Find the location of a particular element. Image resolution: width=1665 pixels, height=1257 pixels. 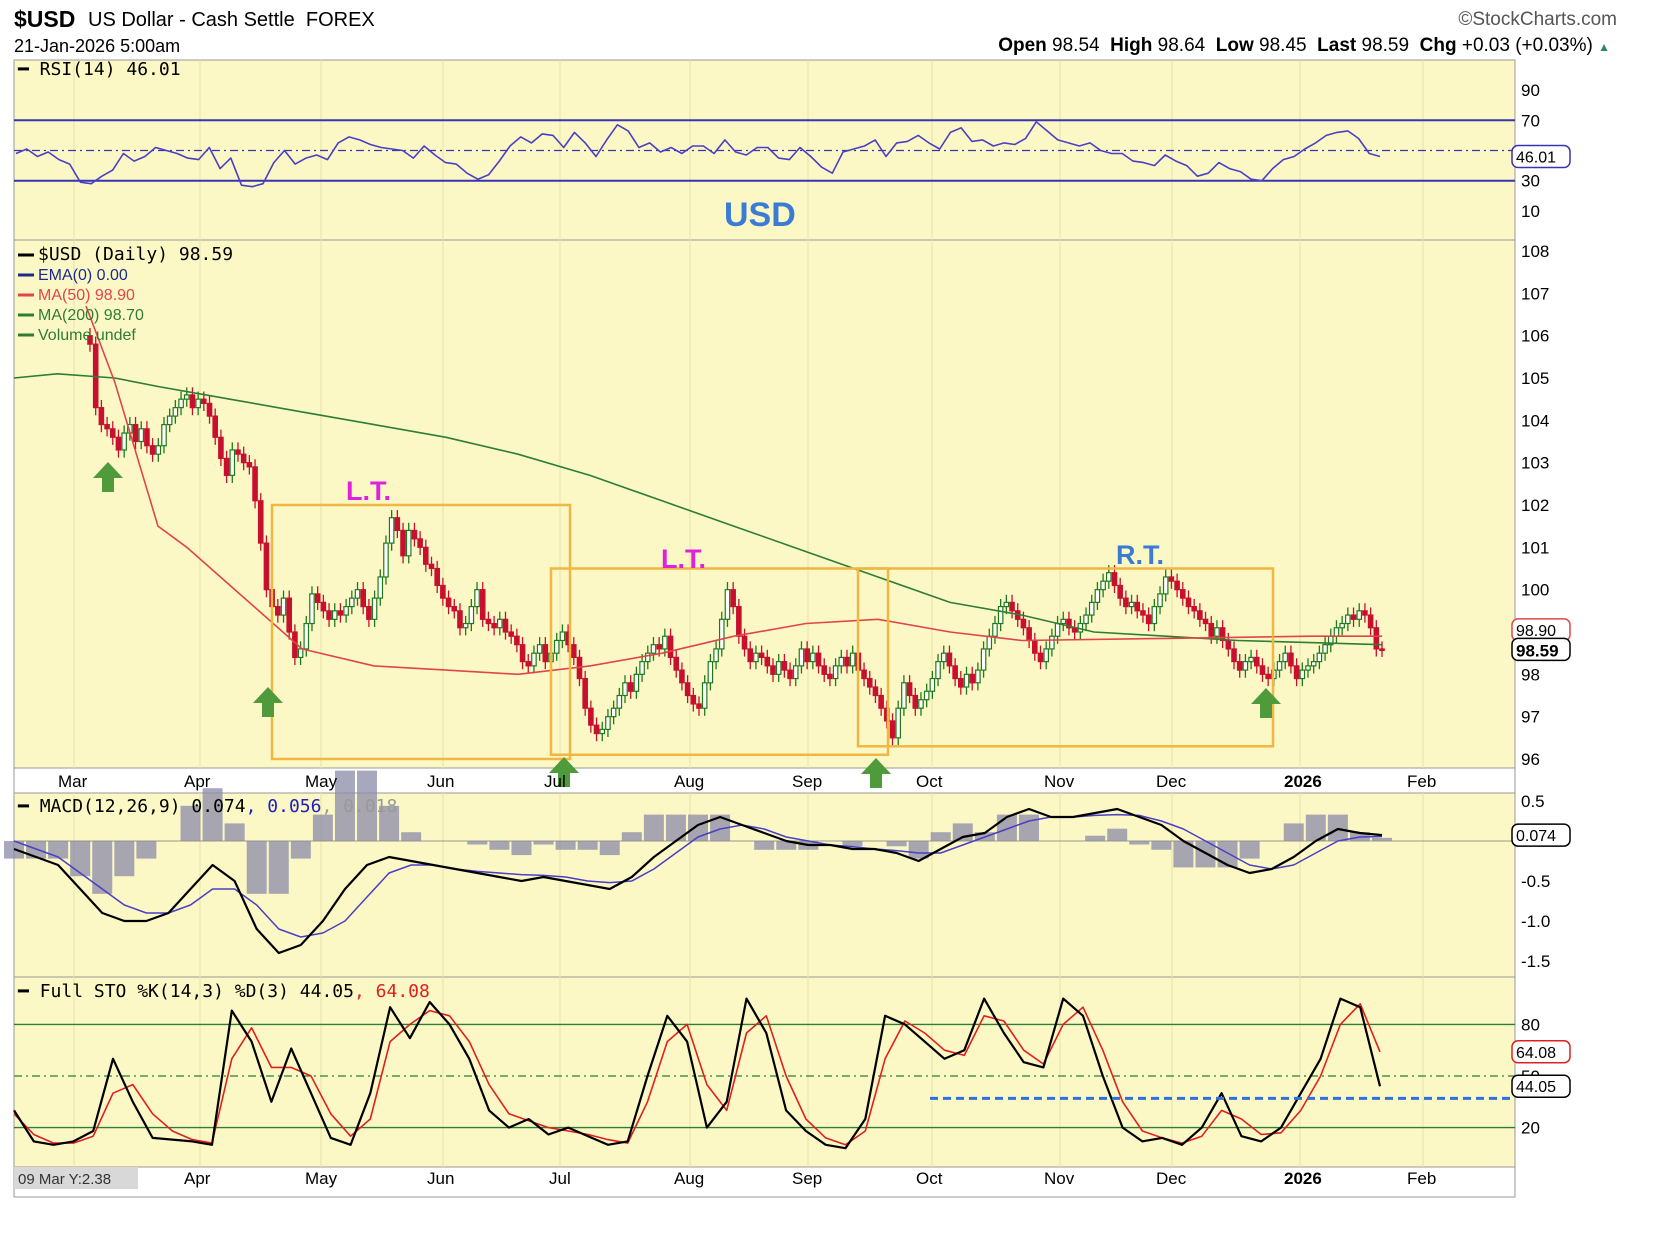

brand-watermark: ©StockCharts.com is located at coordinates (1537, 19).